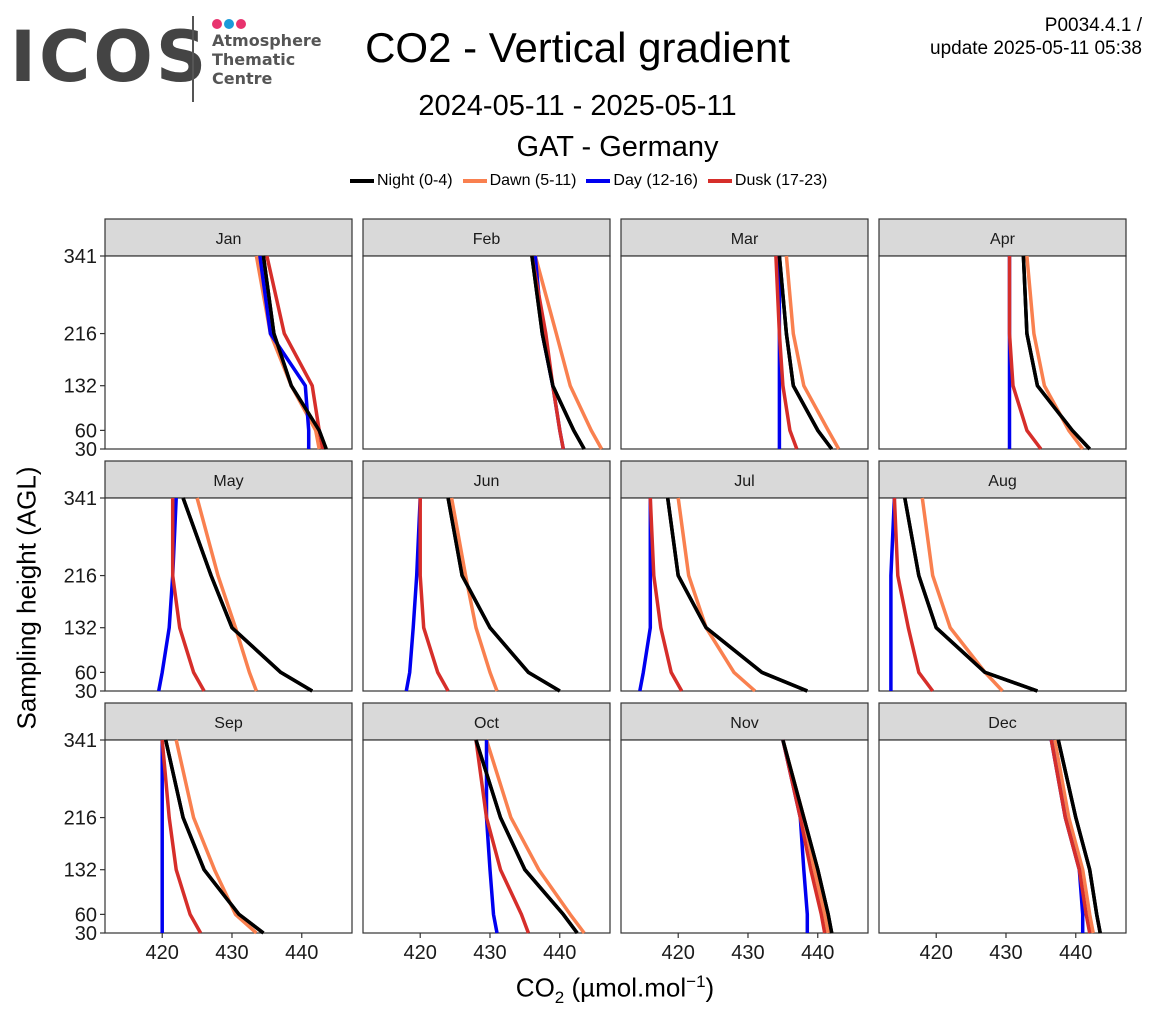 Image resolution: width=1155 pixels, height=1020 pixels. Describe the element at coordinates (228, 723) in the screenshot. I see `facet-strip-label: Sep` at that location.